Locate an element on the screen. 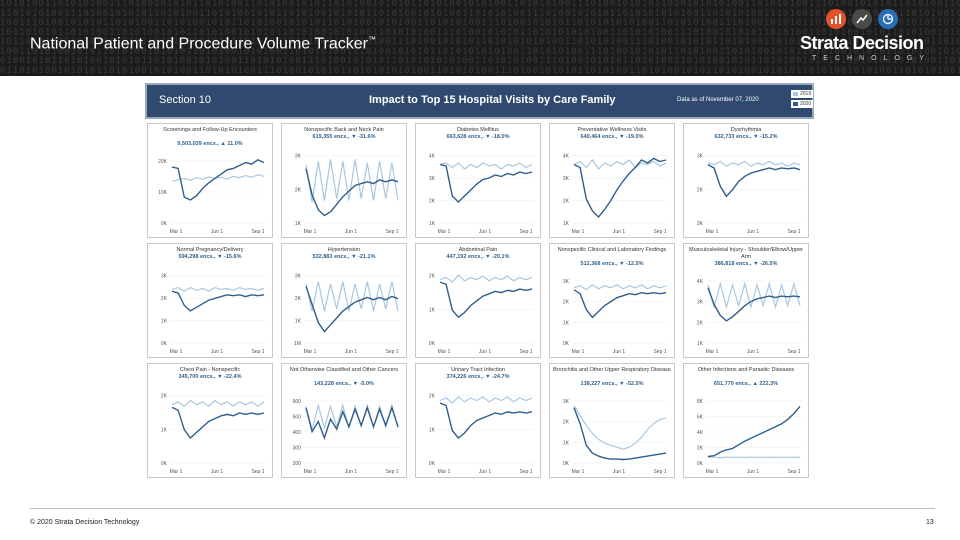  percent-change: ▼ -52.5% is located at coordinates (631, 384).